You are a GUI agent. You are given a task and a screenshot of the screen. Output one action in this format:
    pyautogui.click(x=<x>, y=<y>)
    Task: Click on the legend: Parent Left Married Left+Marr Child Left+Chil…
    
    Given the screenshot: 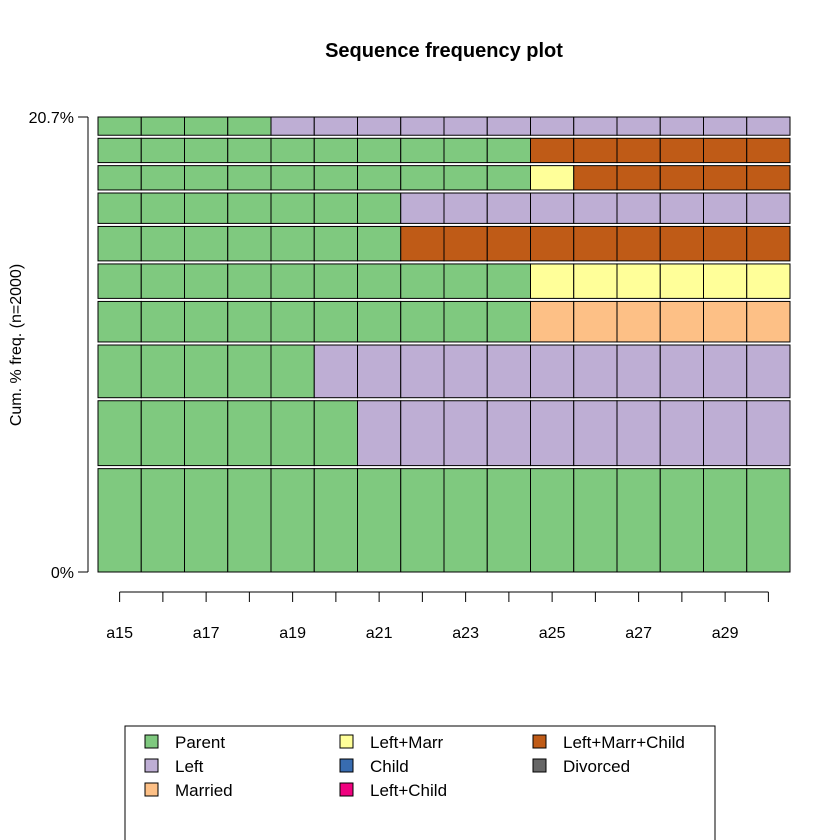 What is the action you would take?
    pyautogui.click(x=420, y=782)
    